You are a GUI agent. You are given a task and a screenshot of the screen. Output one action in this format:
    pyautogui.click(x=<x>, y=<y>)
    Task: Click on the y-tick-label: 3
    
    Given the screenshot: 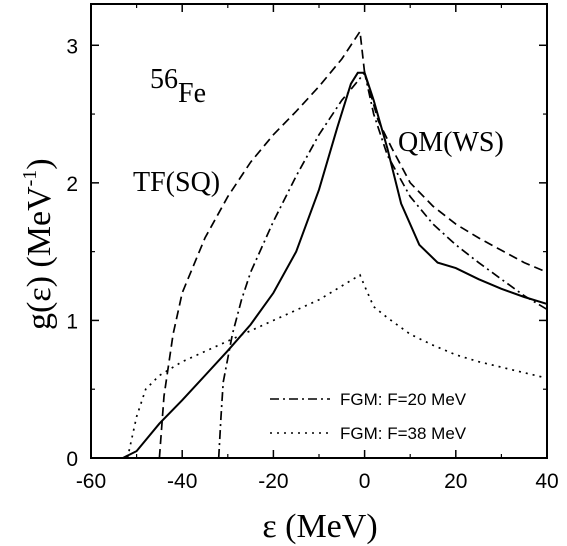 What is the action you would take?
    pyautogui.click(x=72, y=46)
    